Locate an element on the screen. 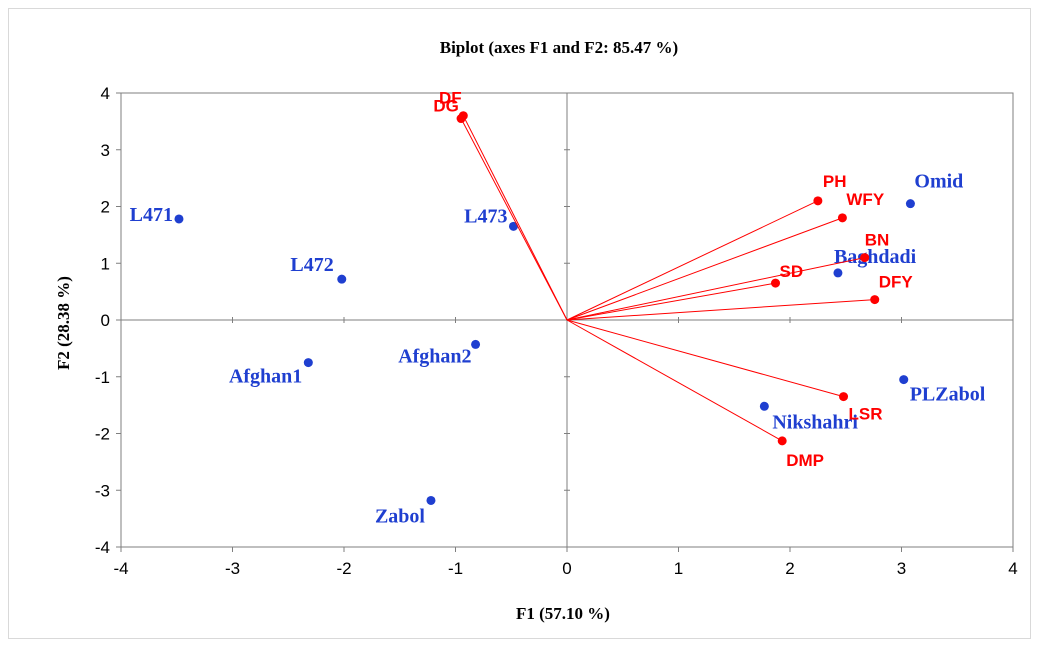 The image size is (1041, 649). x-tick-label: 4 is located at coordinates (1012, 568).